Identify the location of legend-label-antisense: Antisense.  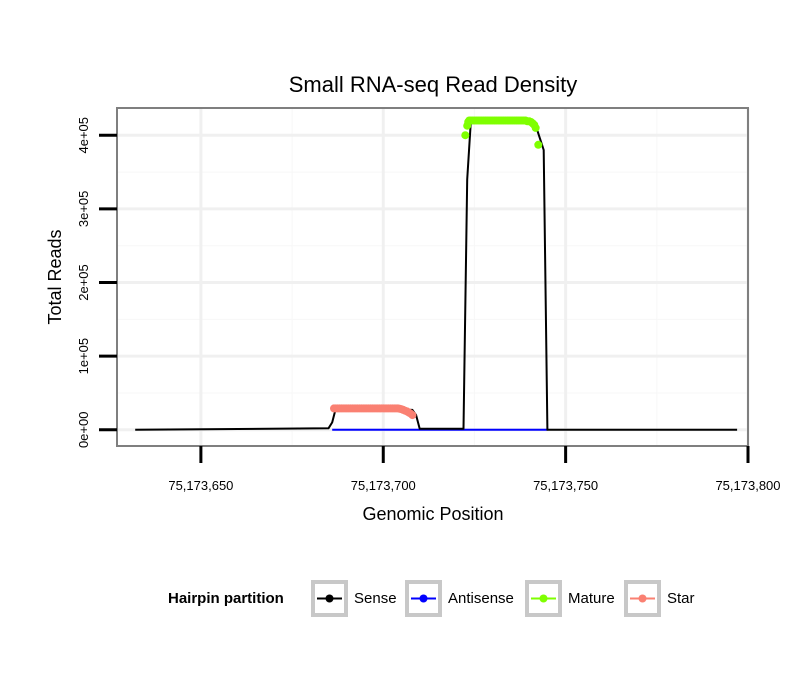
(481, 598).